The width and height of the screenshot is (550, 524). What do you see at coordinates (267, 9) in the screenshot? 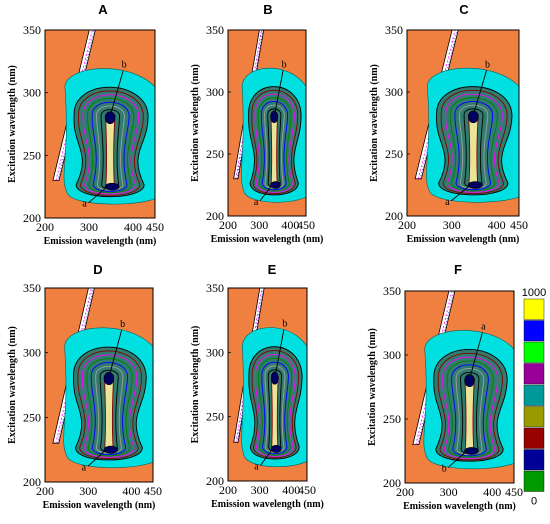
I see `panel-title: B` at bounding box center [267, 9].